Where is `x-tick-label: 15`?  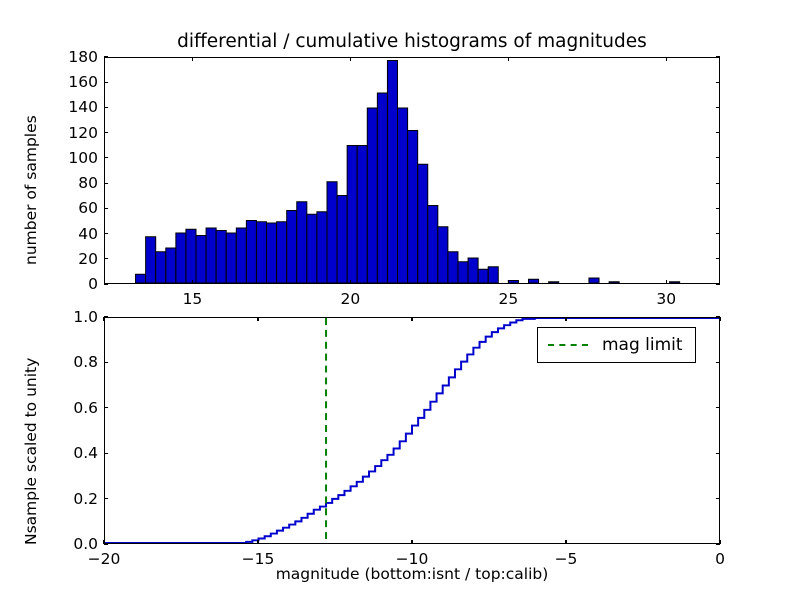
x-tick-label: 15 is located at coordinates (192, 299).